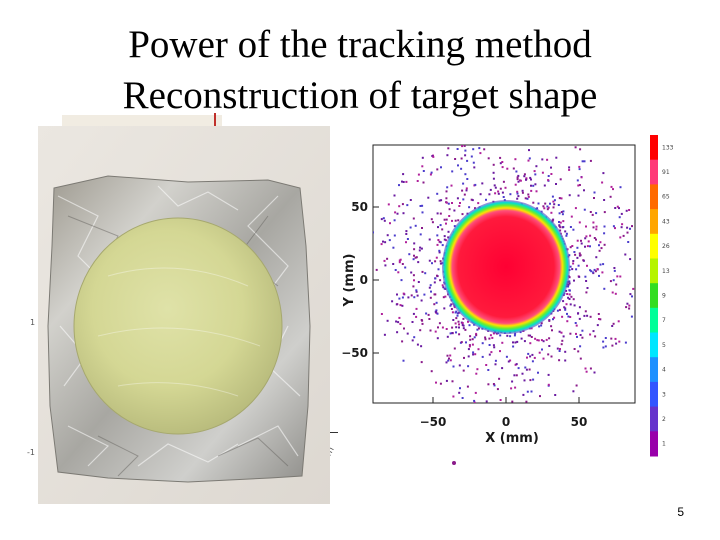 This screenshot has width=720, height=540. I want to click on colorbar-label: 43, so click(666, 221).